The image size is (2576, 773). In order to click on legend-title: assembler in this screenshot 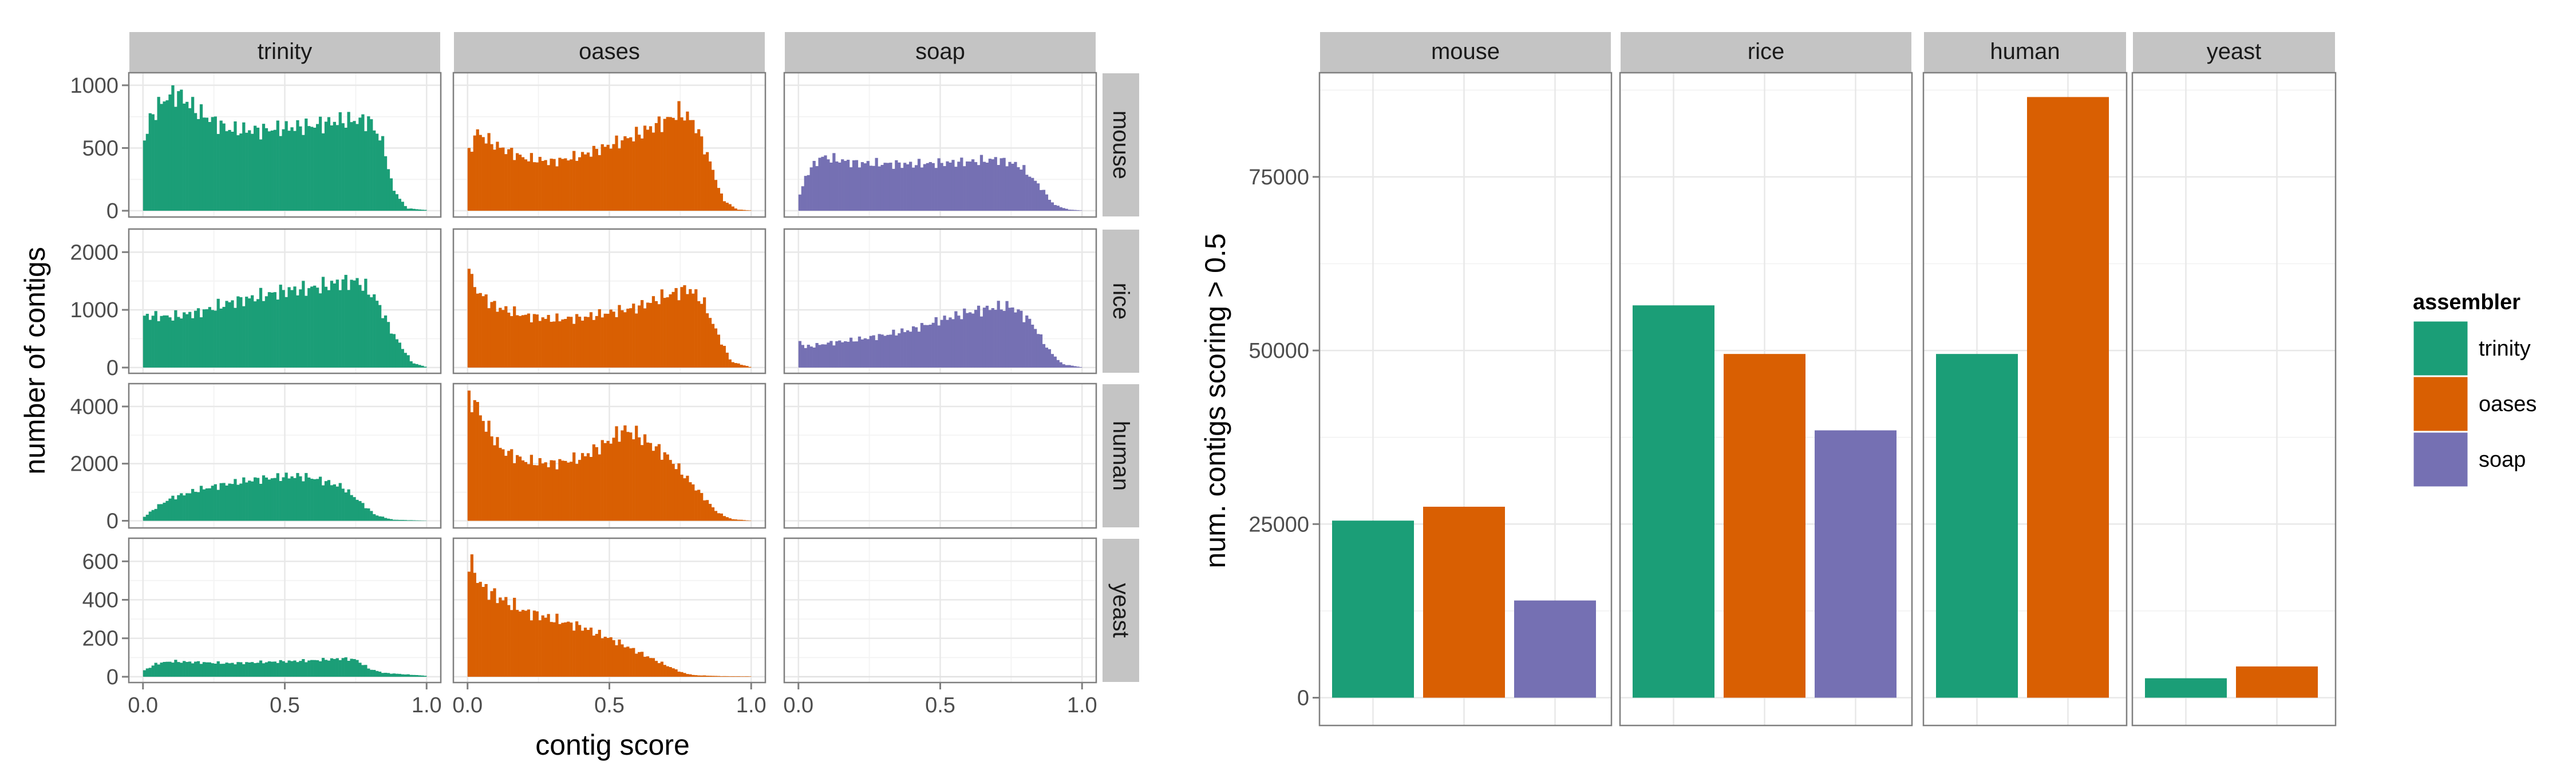, I will do `click(2466, 302)`.